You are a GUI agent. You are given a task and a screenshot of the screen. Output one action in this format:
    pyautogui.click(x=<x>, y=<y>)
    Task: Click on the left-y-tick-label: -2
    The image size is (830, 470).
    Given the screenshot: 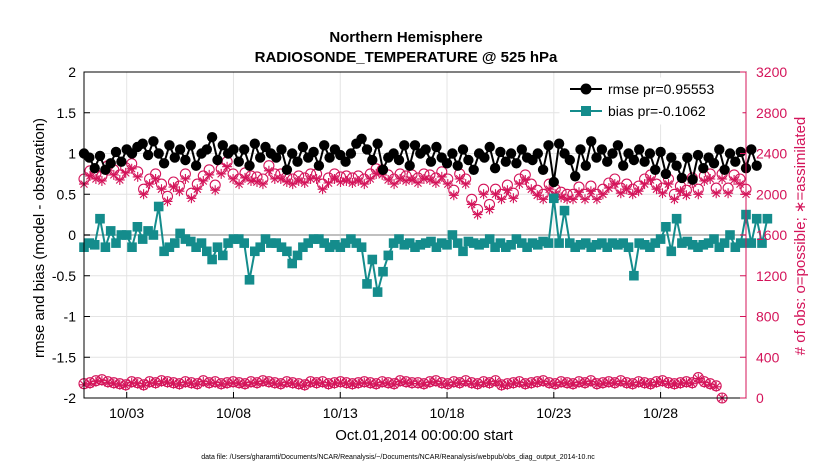 What is the action you would take?
    pyautogui.click(x=70, y=398)
    